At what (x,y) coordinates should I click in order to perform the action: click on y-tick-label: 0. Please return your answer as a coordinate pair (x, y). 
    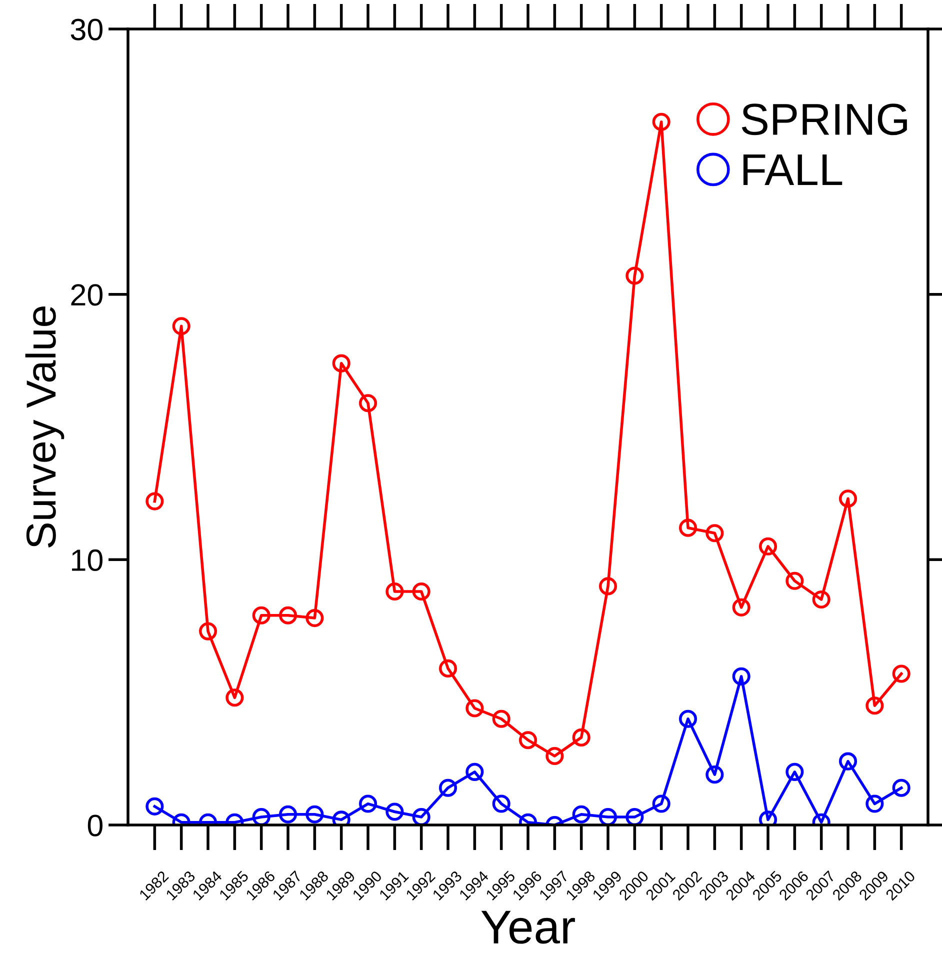
    Looking at the image, I should click on (95, 825).